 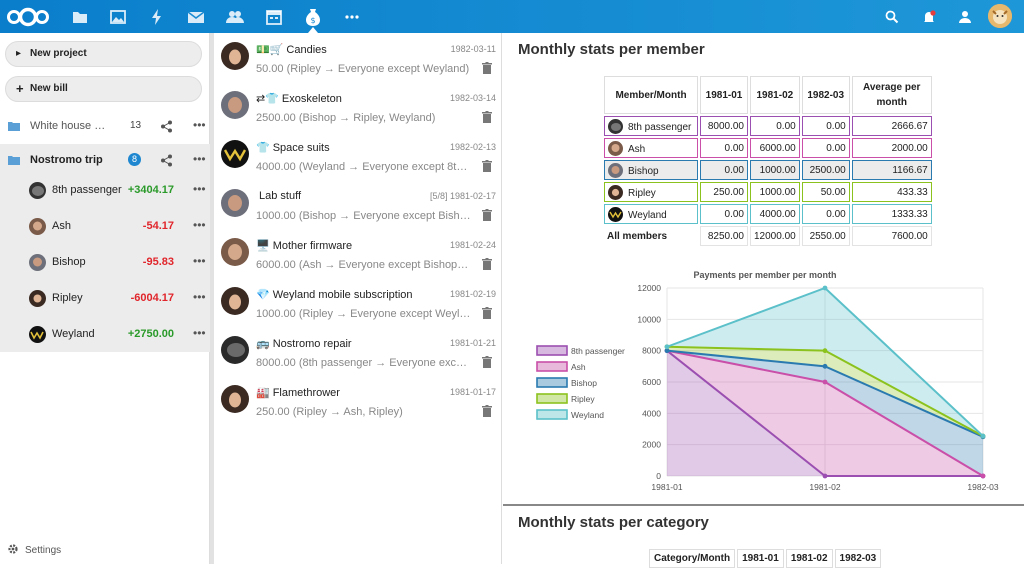 What do you see at coordinates (649, 319) in the screenshot?
I see `y-tick-label: 10000` at bounding box center [649, 319].